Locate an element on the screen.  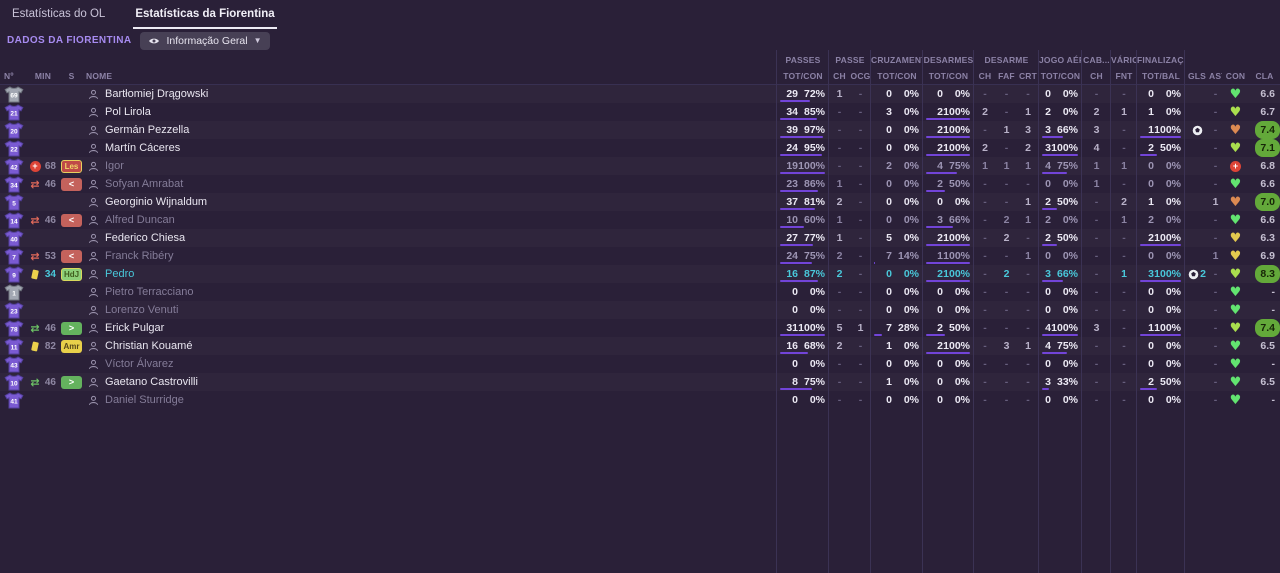
player-name-cell: Georginio Wijnaldum is located at coordinates (439, 202).